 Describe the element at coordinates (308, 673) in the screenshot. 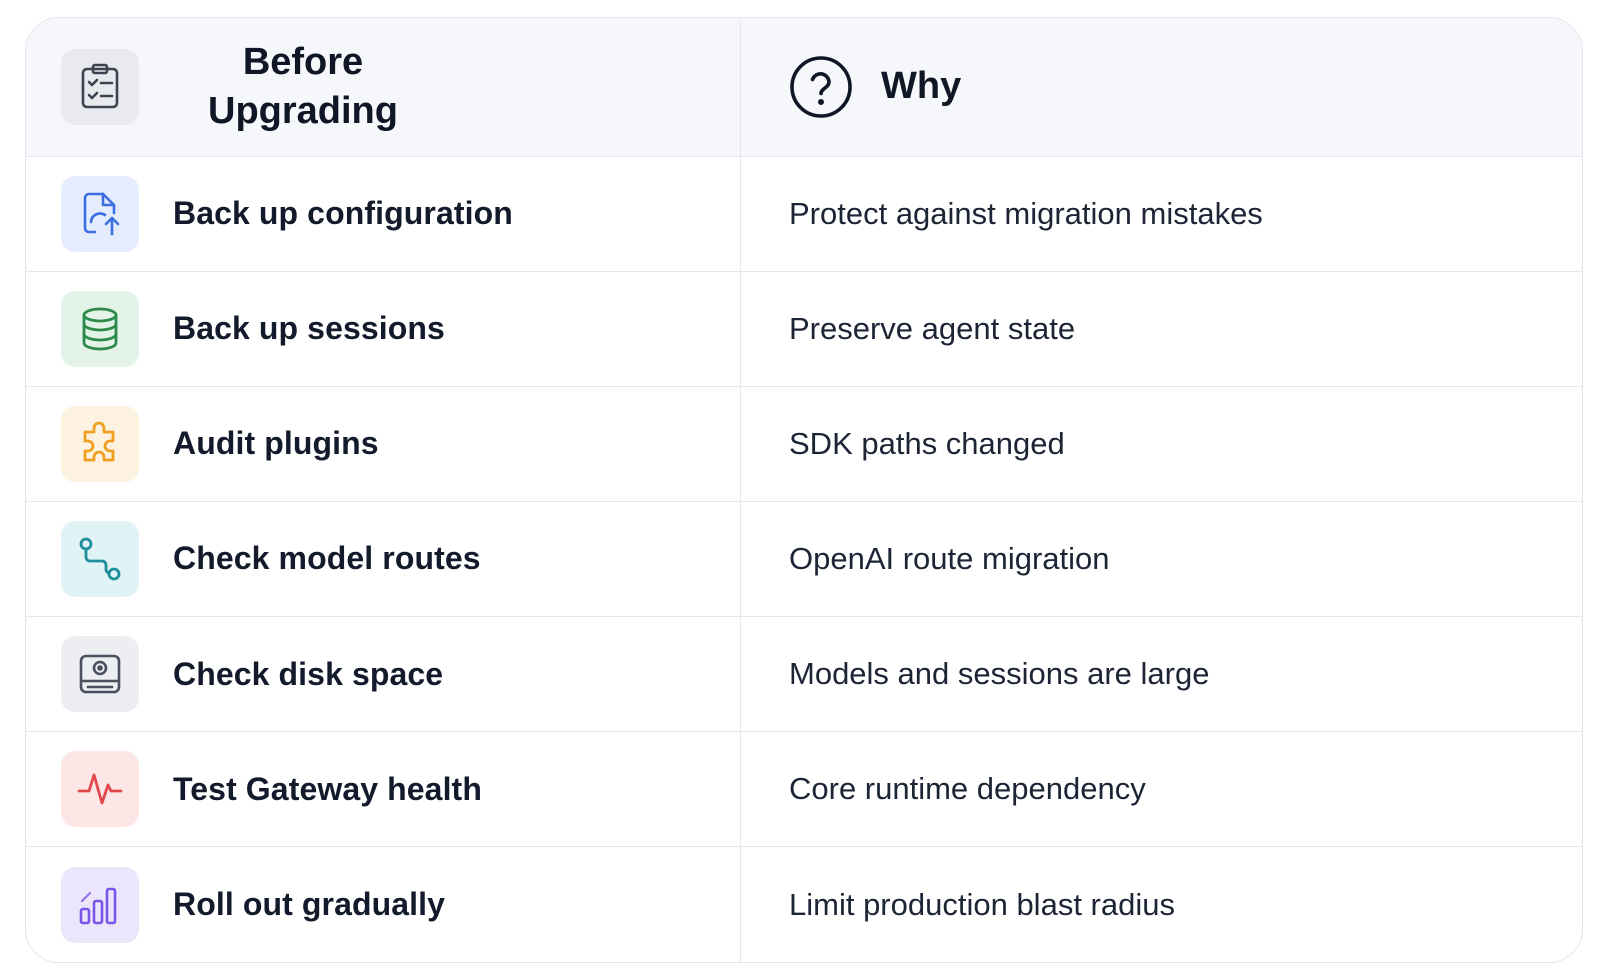

I see `step-label: Check disk space` at that location.